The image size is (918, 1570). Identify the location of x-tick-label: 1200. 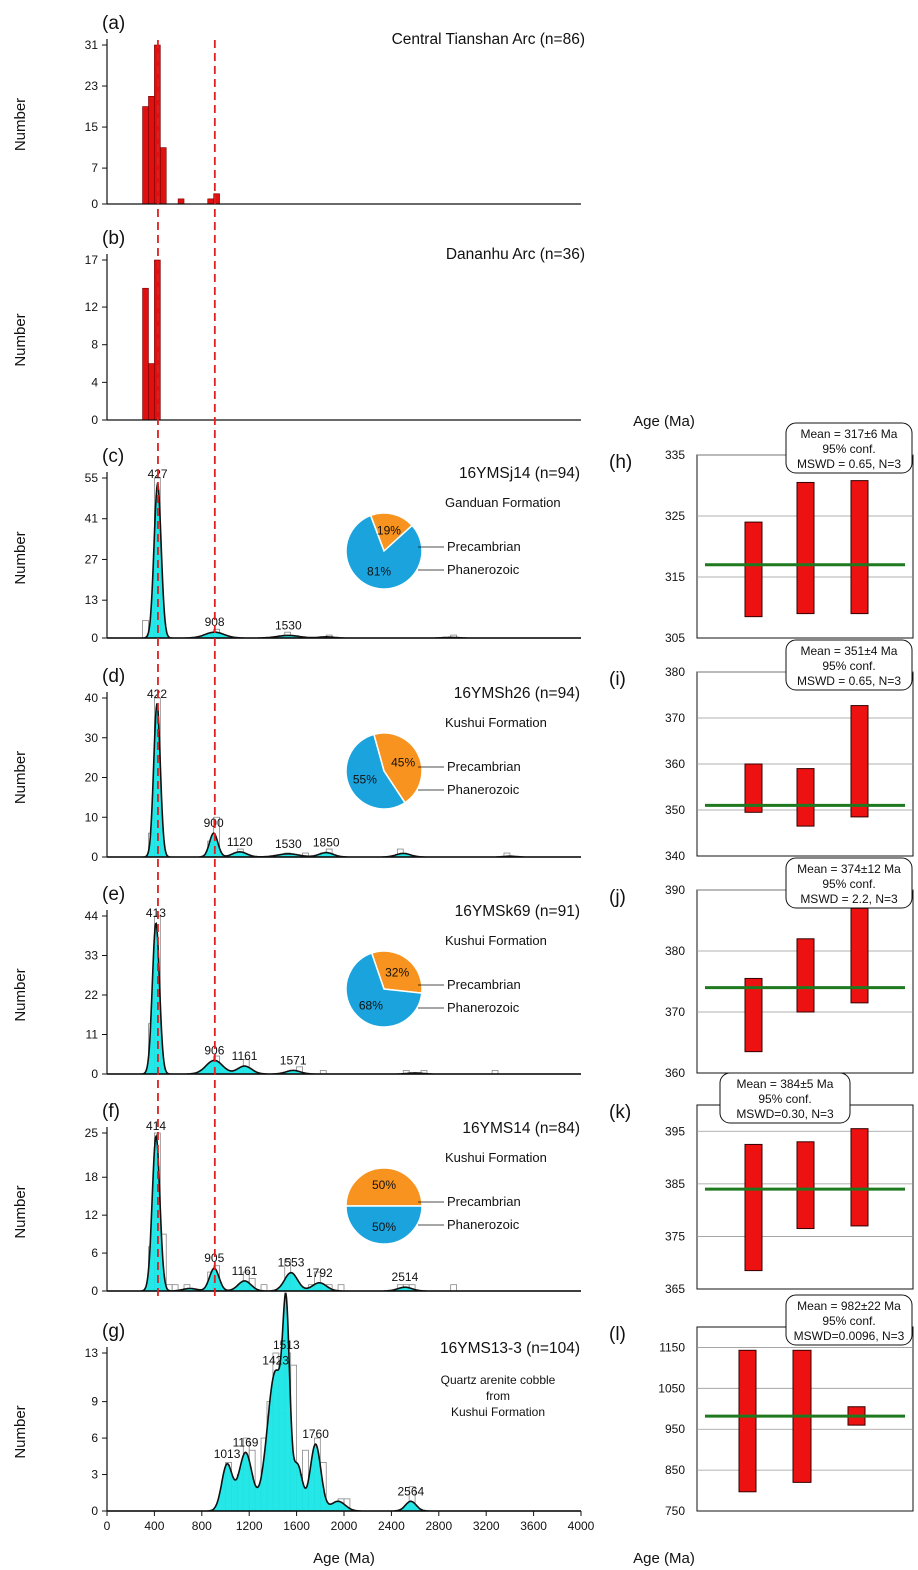
(249, 1526).